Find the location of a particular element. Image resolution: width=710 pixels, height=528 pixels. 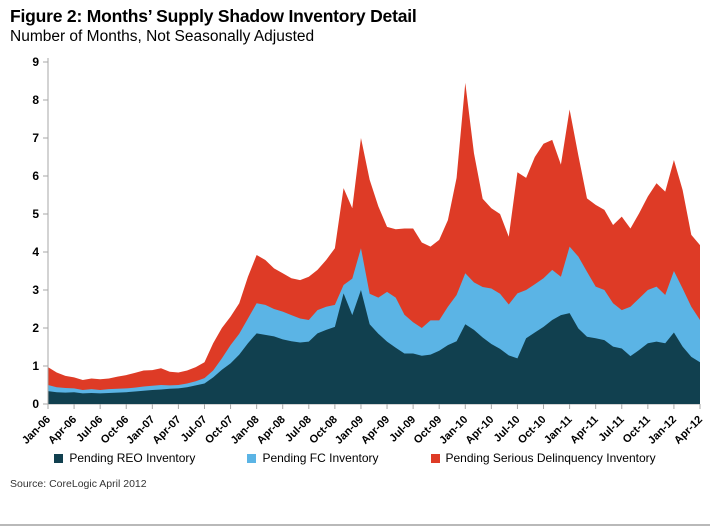

x-tick-label: Apr-11 is located at coordinates (584, 430).